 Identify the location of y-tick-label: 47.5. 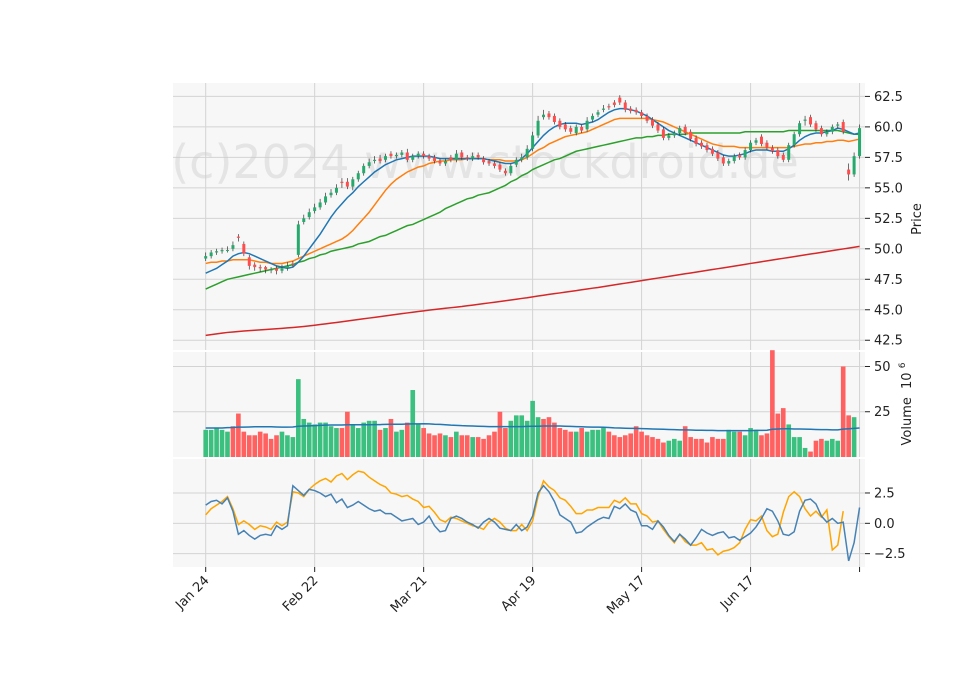
(888, 280).